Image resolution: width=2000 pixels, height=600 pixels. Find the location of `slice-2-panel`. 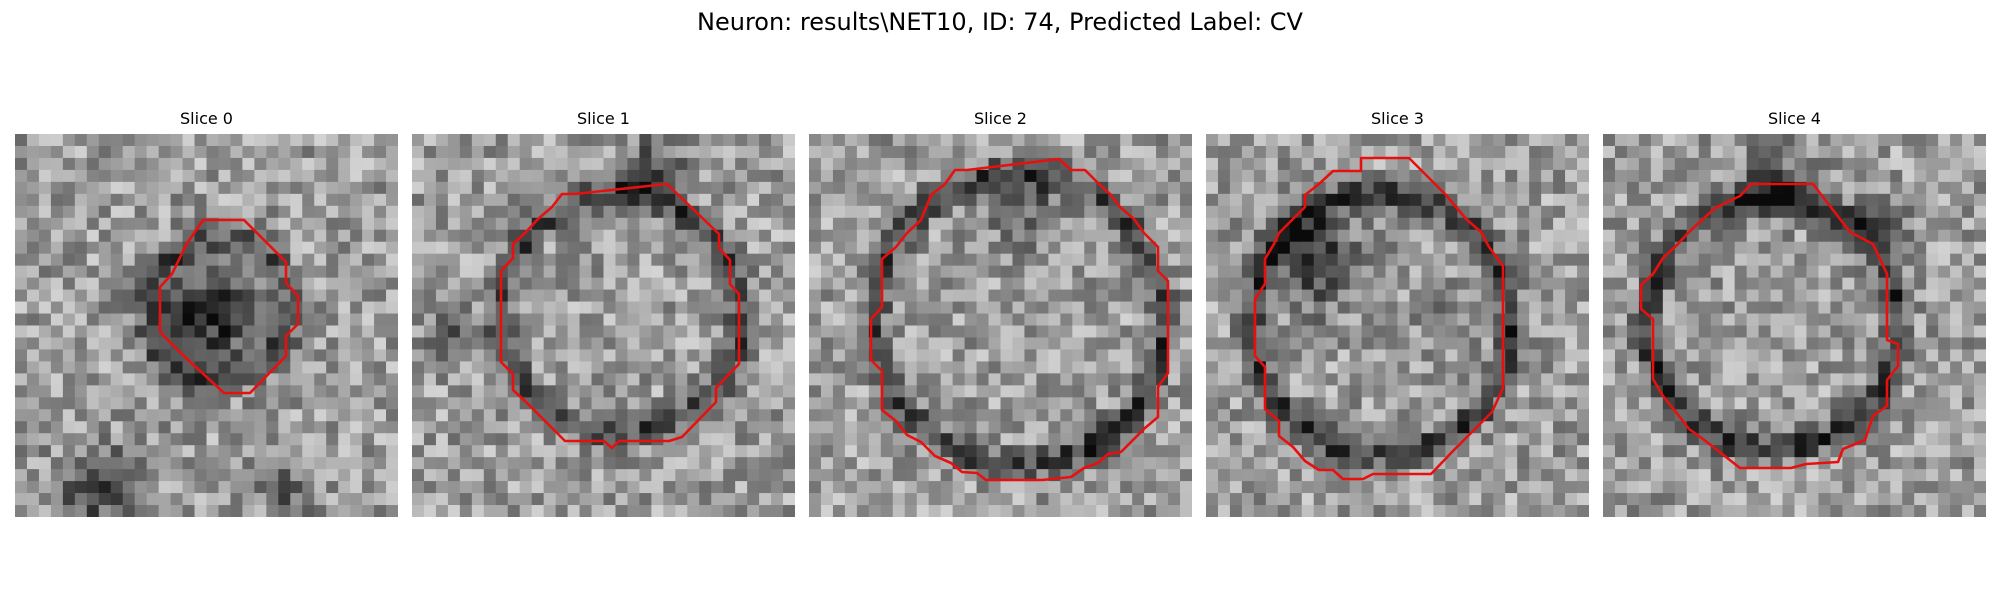

slice-2-panel is located at coordinates (1000, 325).